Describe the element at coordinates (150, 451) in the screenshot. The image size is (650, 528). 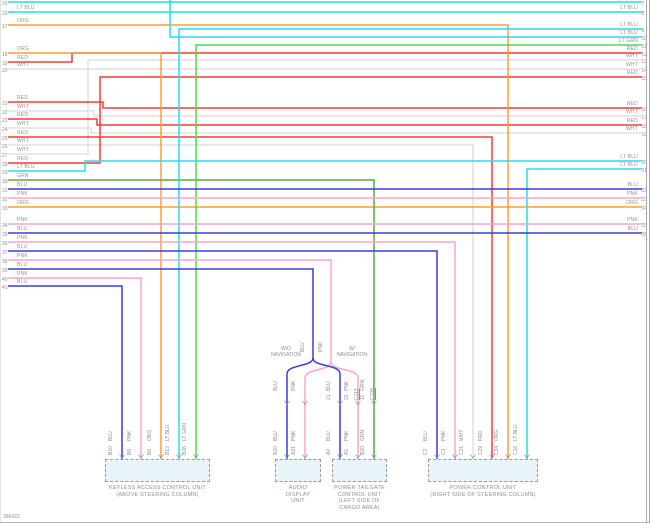
I see `pin-cavity-label: B6` at that location.